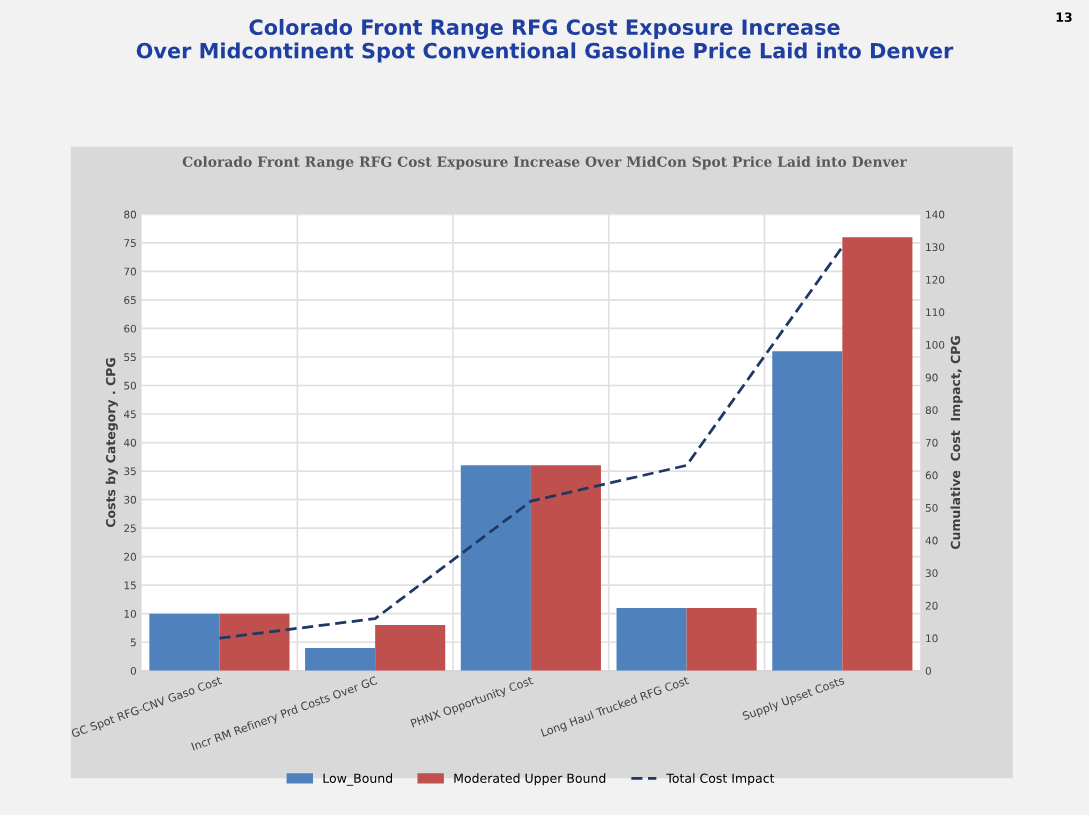  Describe the element at coordinates (130, 613) in the screenshot. I see `y-tick-label: 10` at that location.